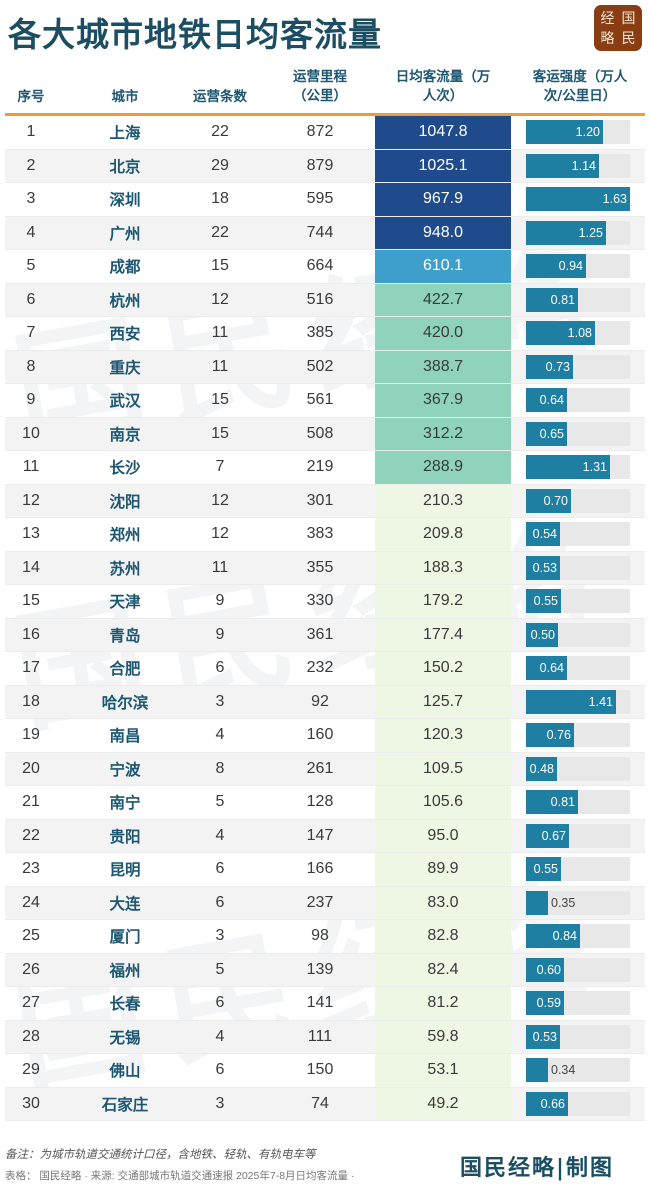 The width and height of the screenshot is (650, 1187). What do you see at coordinates (125, 535) in the screenshot?
I see `row-city: 郑州` at bounding box center [125, 535].